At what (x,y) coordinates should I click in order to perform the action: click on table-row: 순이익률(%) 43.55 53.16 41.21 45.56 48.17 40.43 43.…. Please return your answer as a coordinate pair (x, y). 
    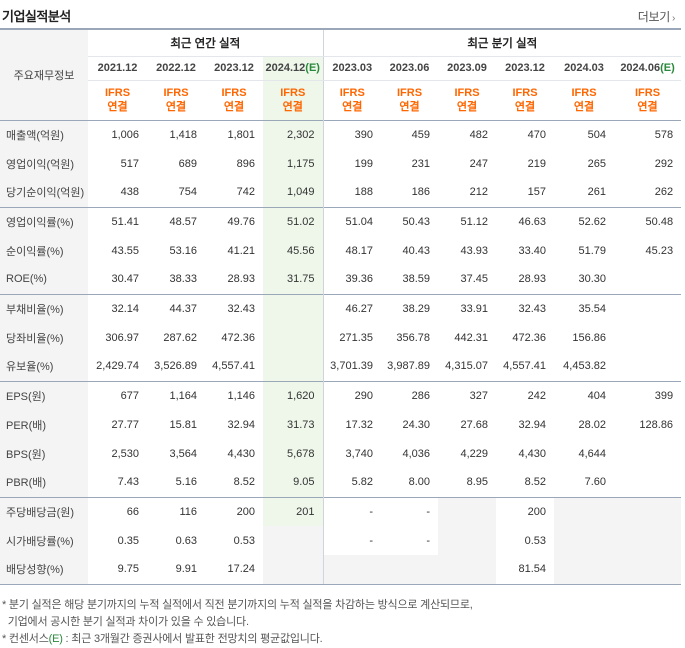
    Looking at the image, I should click on (340, 250).